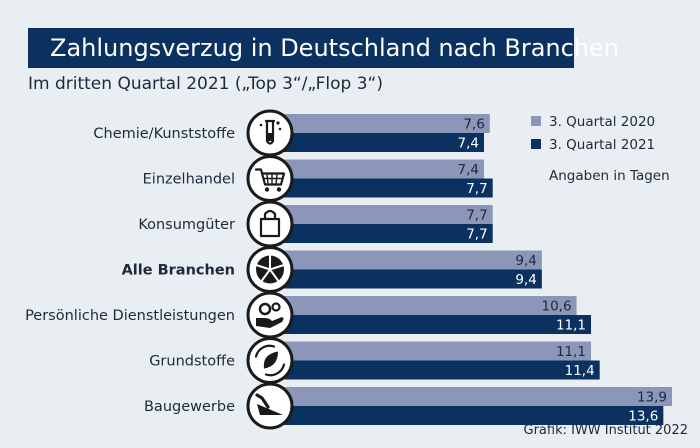 The image size is (700, 448). I want to click on category-label: Persönliche Dienstleistungen, so click(130, 316).